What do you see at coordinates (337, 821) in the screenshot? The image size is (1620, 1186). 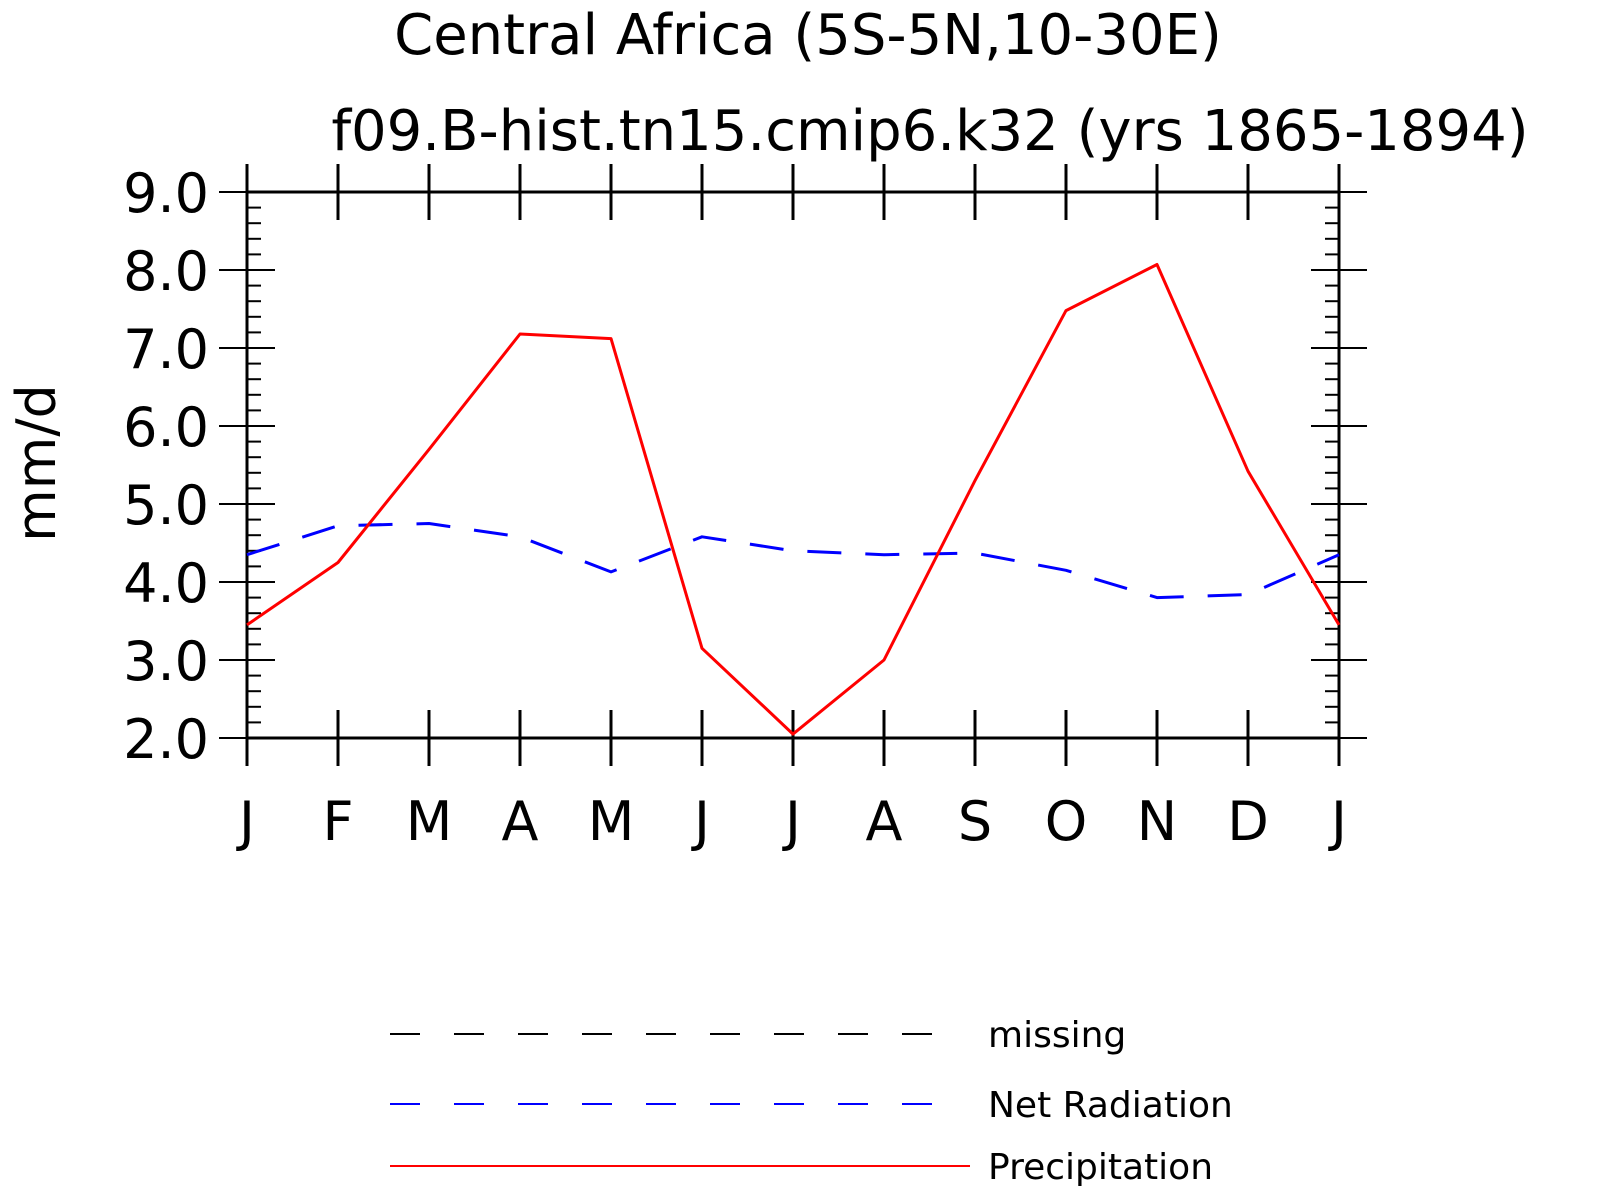 I see `x-tick-label: F` at bounding box center [337, 821].